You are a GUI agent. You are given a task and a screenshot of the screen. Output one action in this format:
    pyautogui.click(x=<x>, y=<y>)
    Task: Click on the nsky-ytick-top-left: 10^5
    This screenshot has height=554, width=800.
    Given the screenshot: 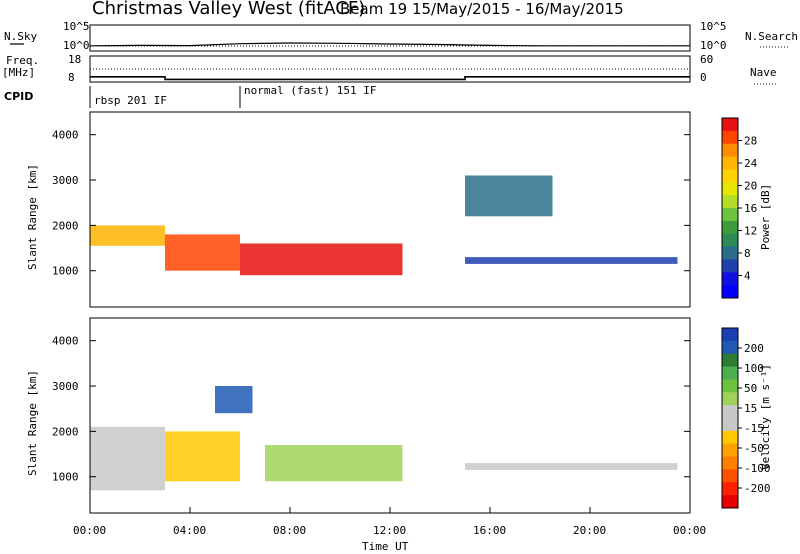 What is the action you would take?
    pyautogui.click(x=76, y=26)
    